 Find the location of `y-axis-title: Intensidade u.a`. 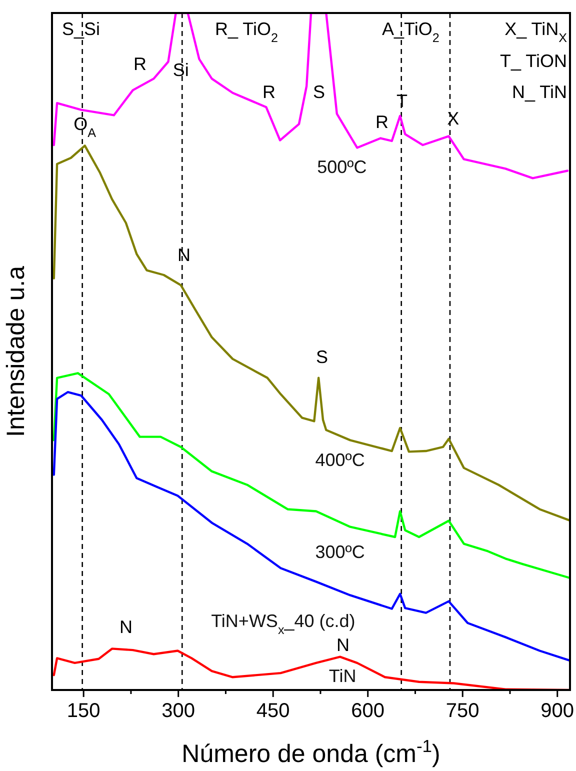

y-axis-title: Intensidade u.a is located at coordinates (16, 351).